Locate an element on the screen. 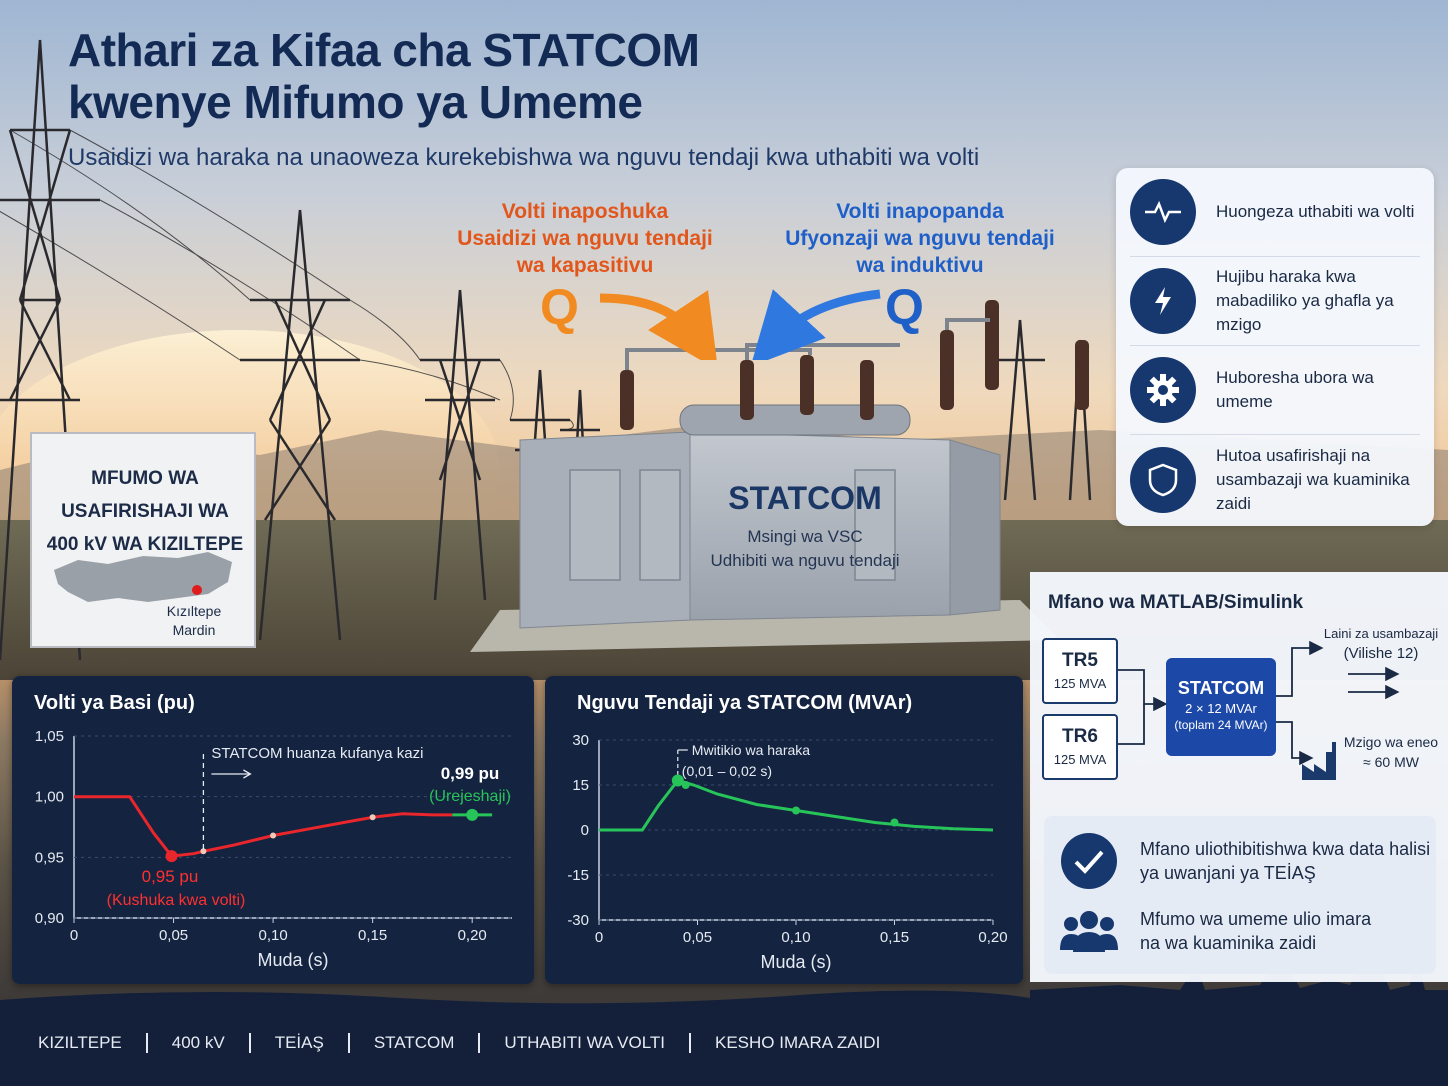  tr5-rating: 125 MVA is located at coordinates (1080, 683).